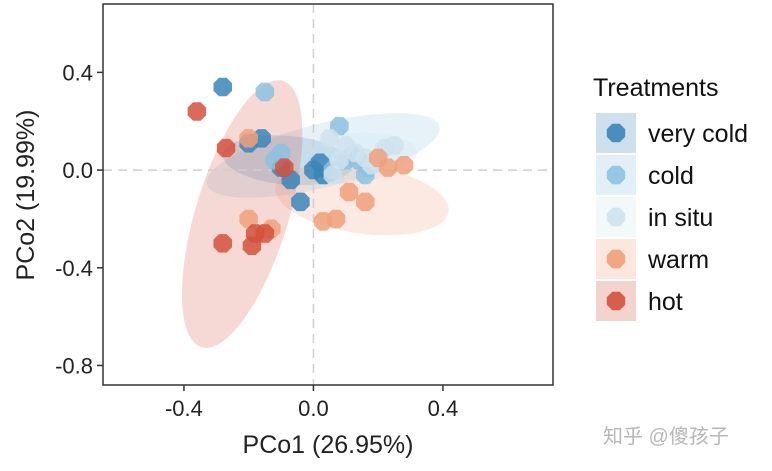 This screenshot has width=772, height=471. What do you see at coordinates (77, 170) in the screenshot?
I see `y-tick-label: 0.0` at bounding box center [77, 170].